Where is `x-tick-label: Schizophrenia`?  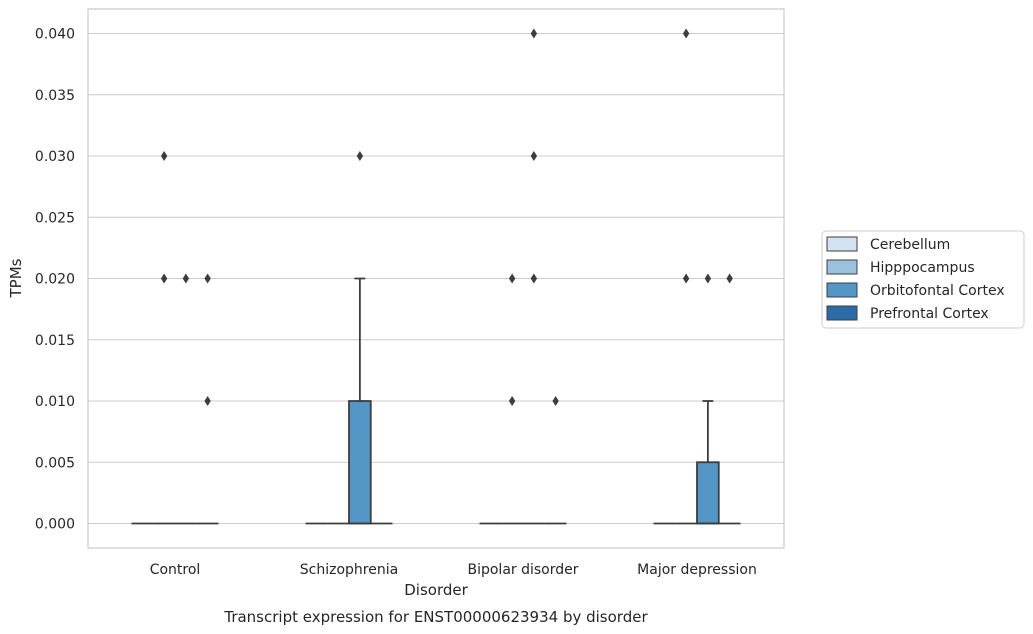
x-tick-label: Schizophrenia is located at coordinates (349, 570).